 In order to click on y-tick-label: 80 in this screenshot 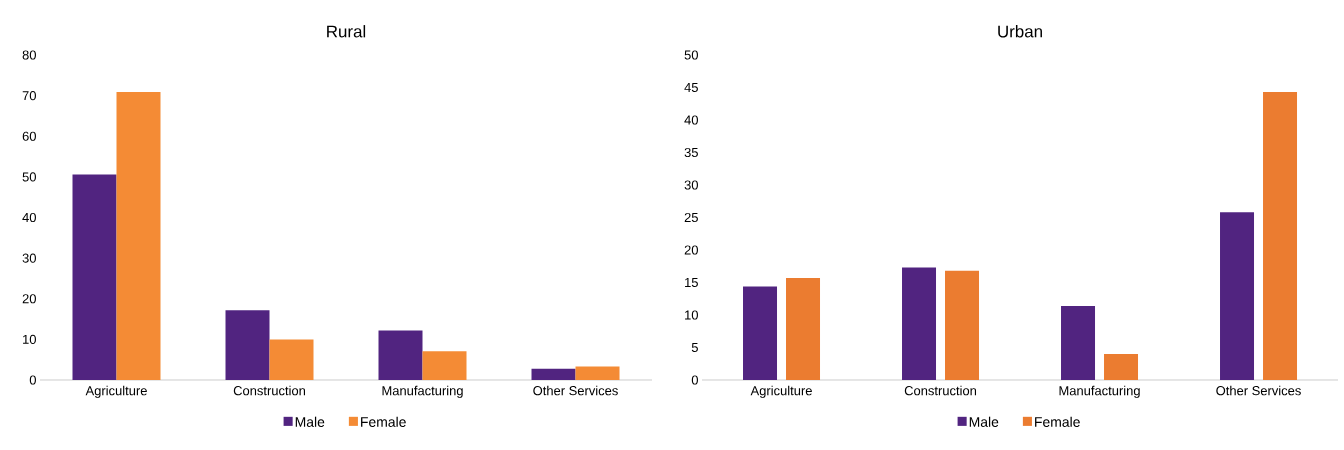, I will do `click(29, 55)`.